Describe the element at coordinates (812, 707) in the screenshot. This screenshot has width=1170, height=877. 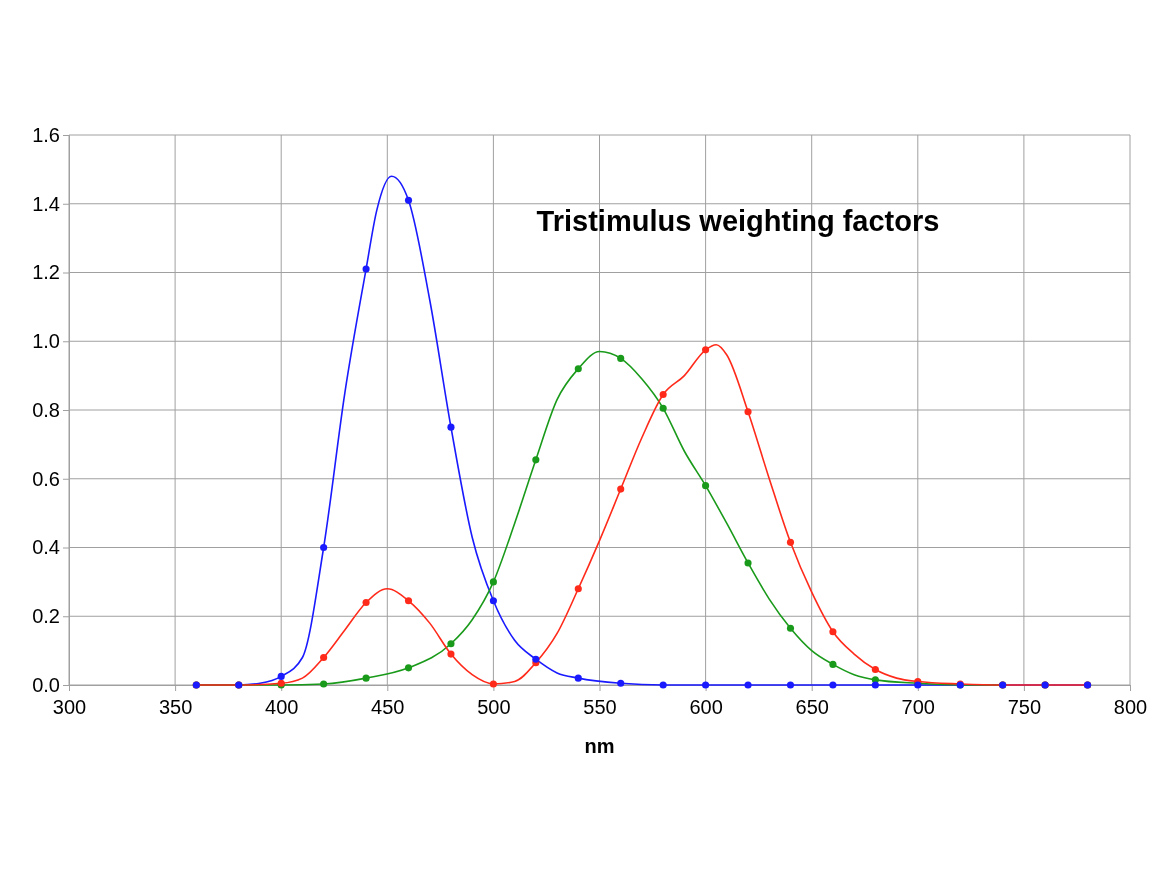
I see `x-tick-label: 650` at that location.